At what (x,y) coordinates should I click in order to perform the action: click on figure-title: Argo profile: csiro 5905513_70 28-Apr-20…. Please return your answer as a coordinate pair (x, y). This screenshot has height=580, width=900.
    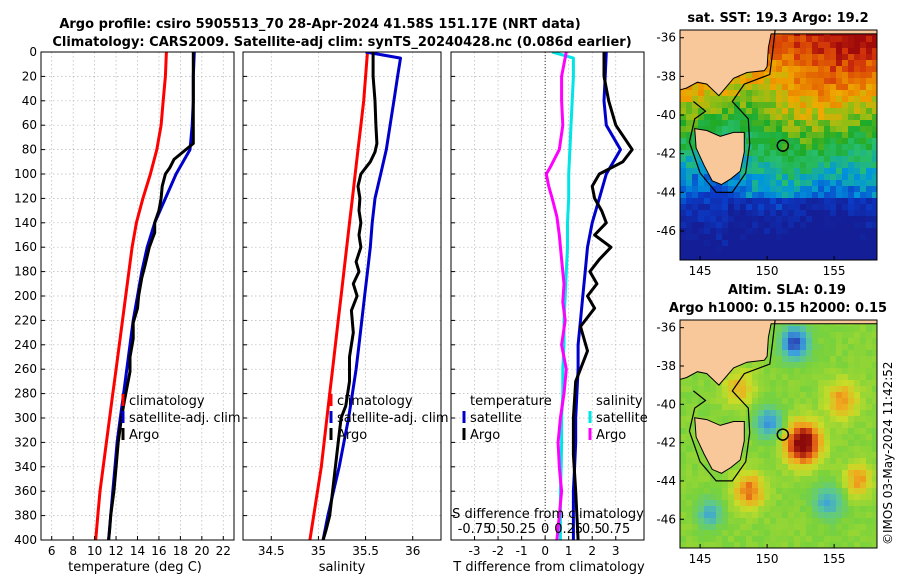
    Looking at the image, I should click on (319, 24).